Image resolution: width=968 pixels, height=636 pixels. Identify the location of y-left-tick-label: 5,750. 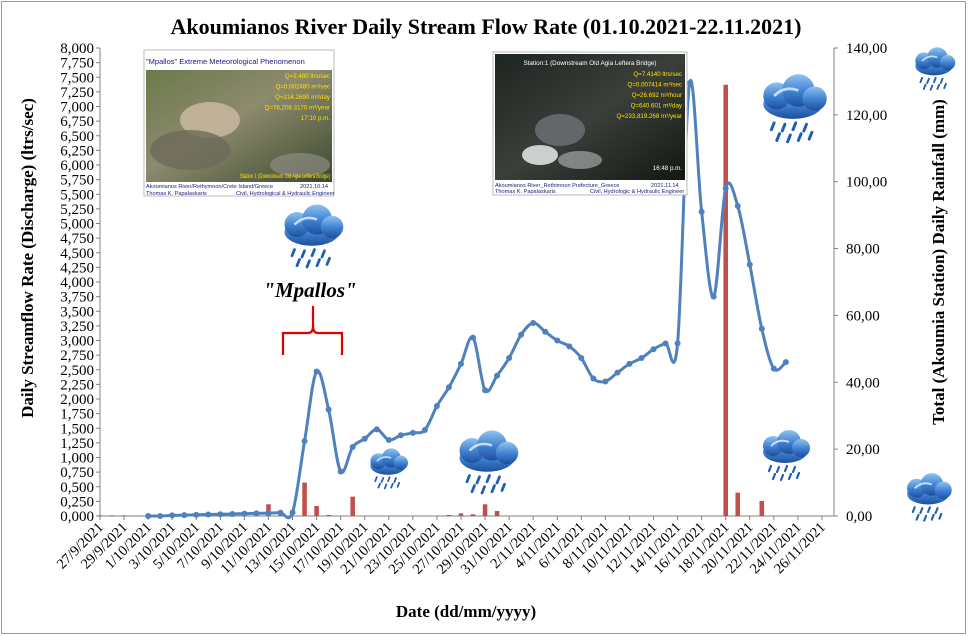
(77, 181).